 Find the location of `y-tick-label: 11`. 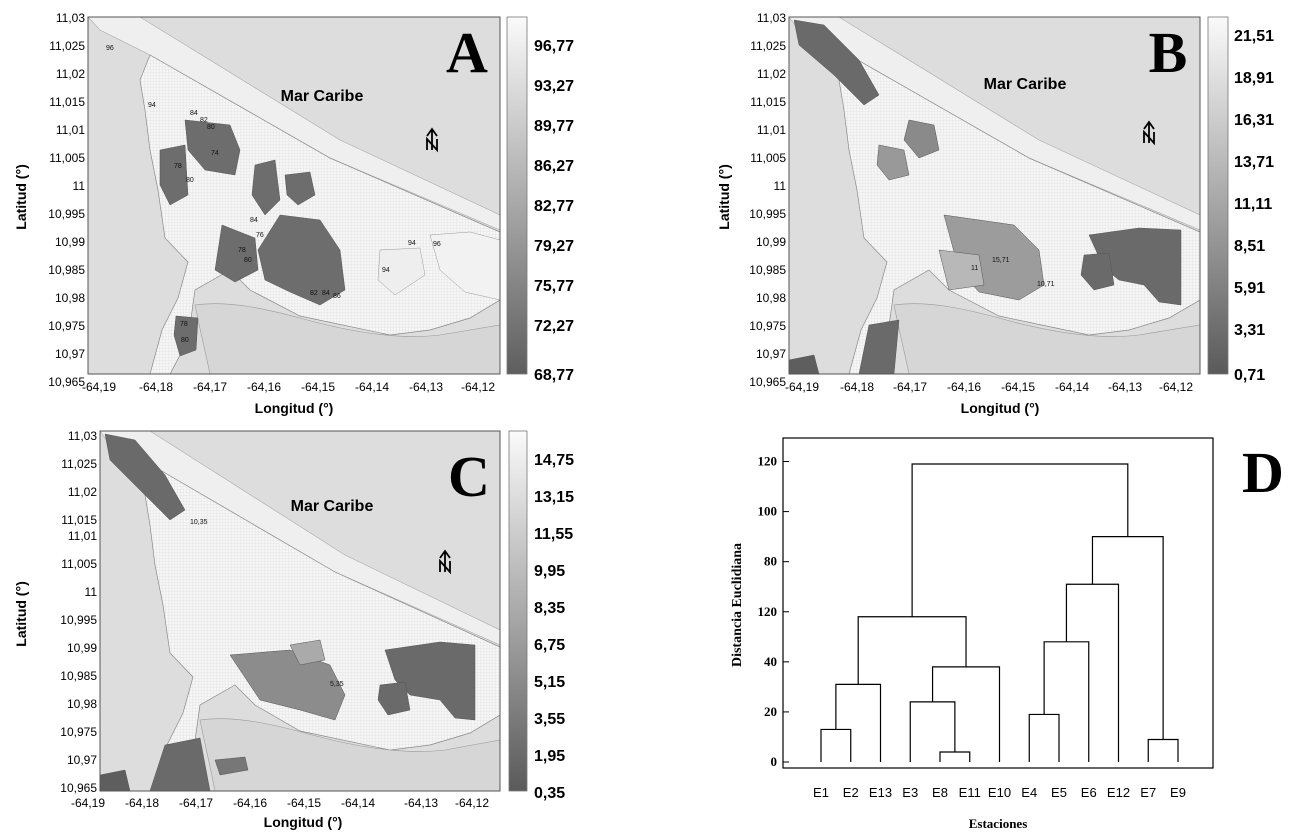

y-tick-label: 11 is located at coordinates (780, 186).